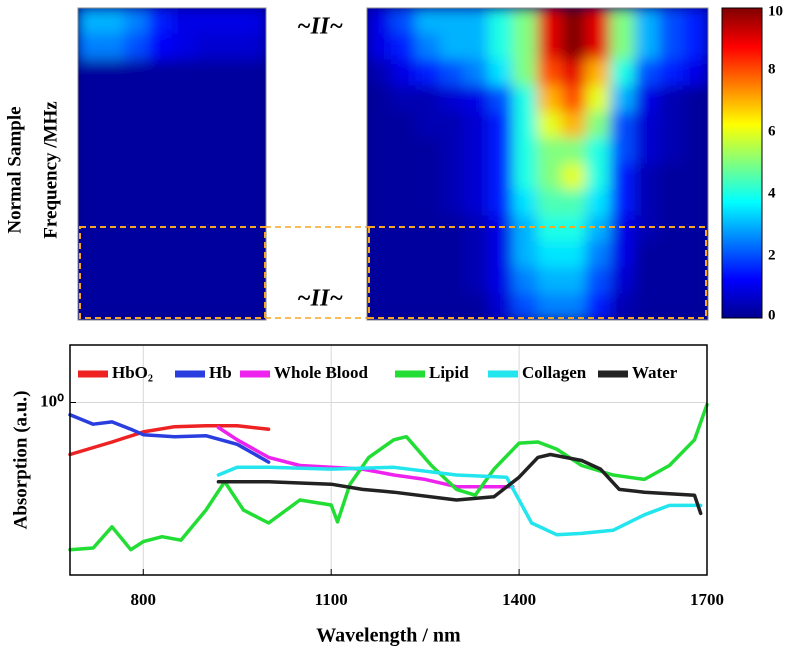  Describe the element at coordinates (169, 440) in the screenshot. I see `line-series` at that location.